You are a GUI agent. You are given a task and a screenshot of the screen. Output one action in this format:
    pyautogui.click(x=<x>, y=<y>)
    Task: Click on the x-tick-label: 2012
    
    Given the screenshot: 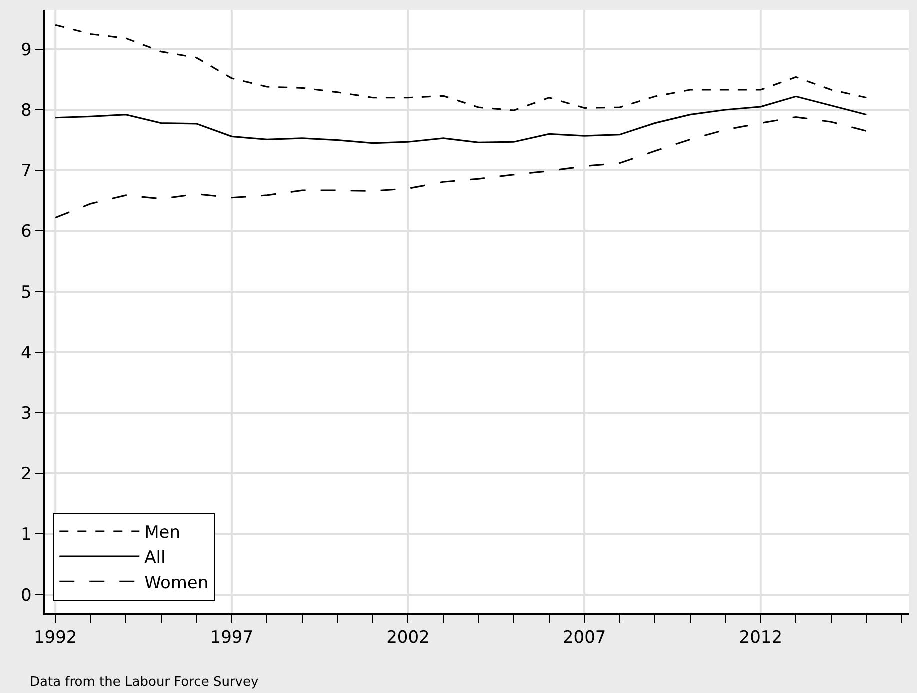 What is the action you would take?
    pyautogui.click(x=761, y=638)
    